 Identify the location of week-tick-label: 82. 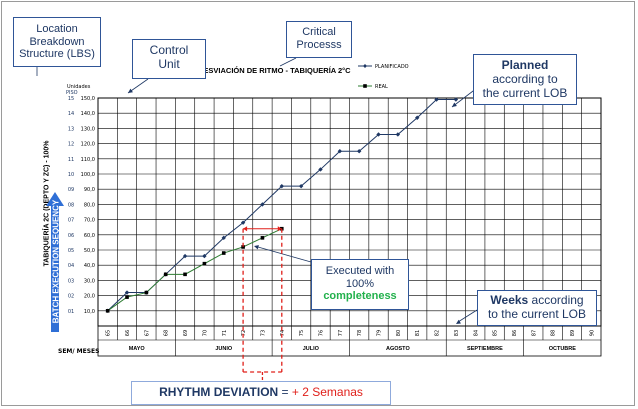
(438, 333).